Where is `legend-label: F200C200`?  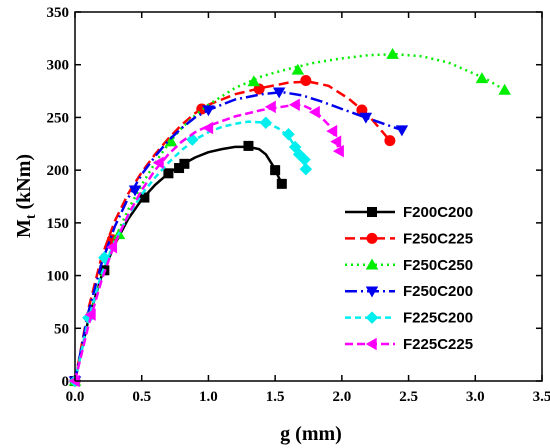
legend-label: F200C200 is located at coordinates (438, 212).